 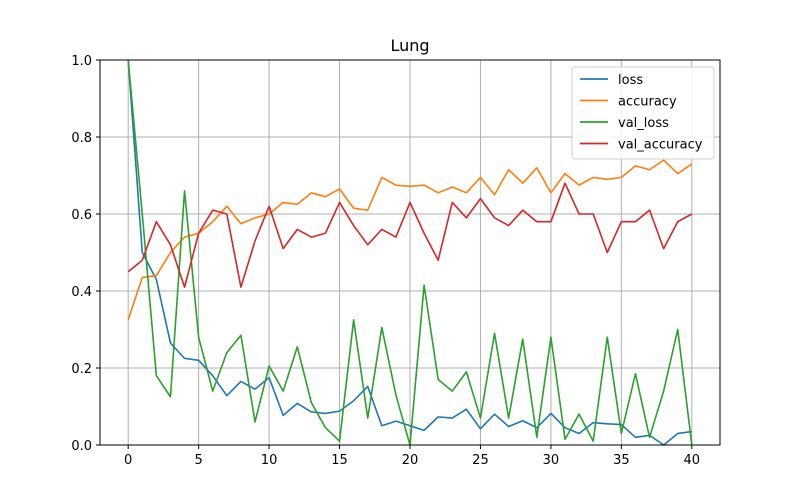 I want to click on legend-label: val_loss, so click(x=643, y=123).